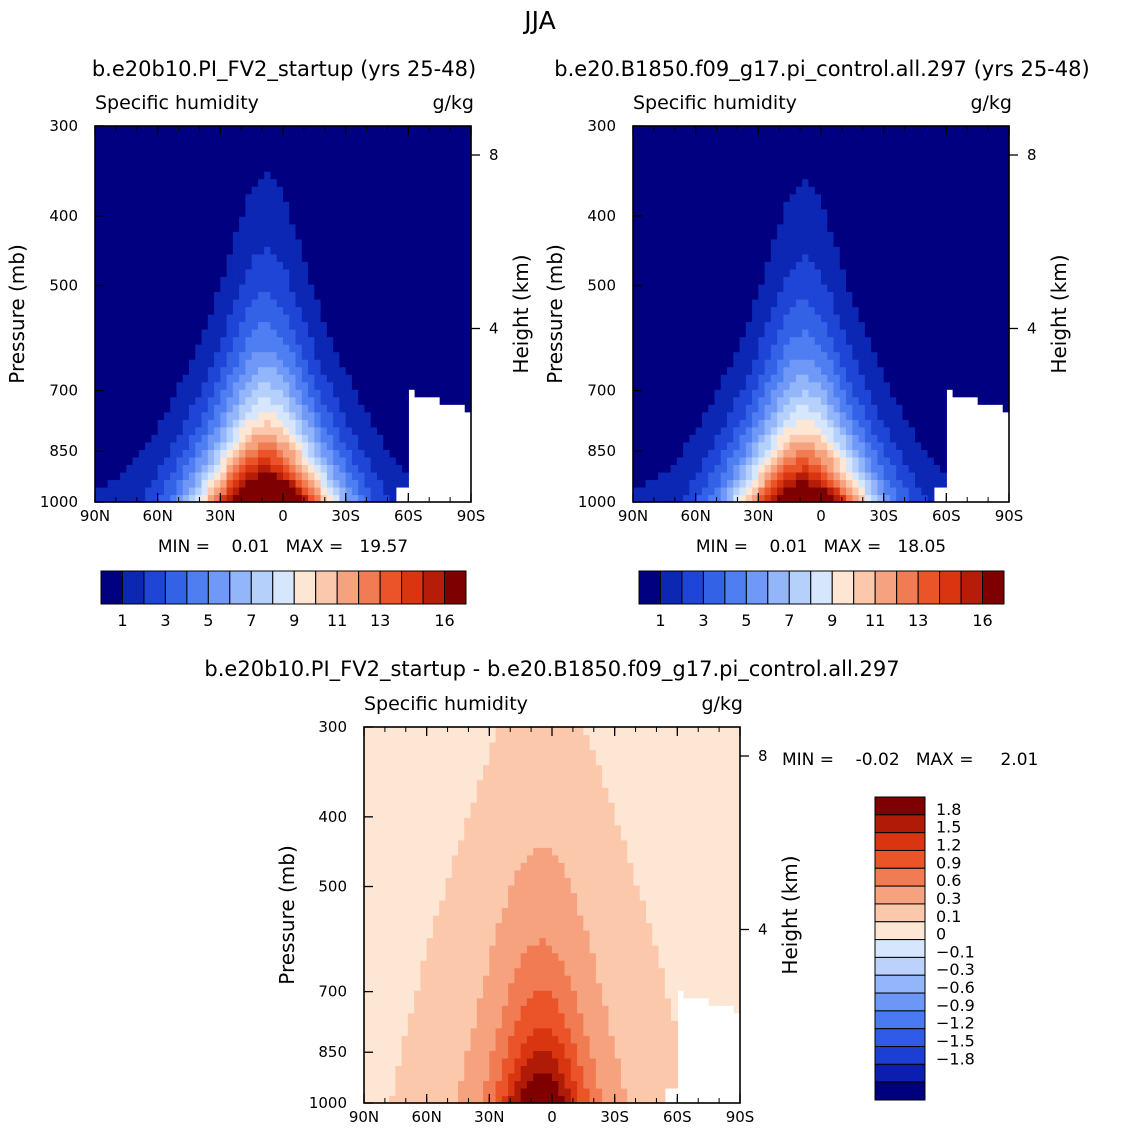  I want to click on colorbar-label: 9, so click(294, 620).